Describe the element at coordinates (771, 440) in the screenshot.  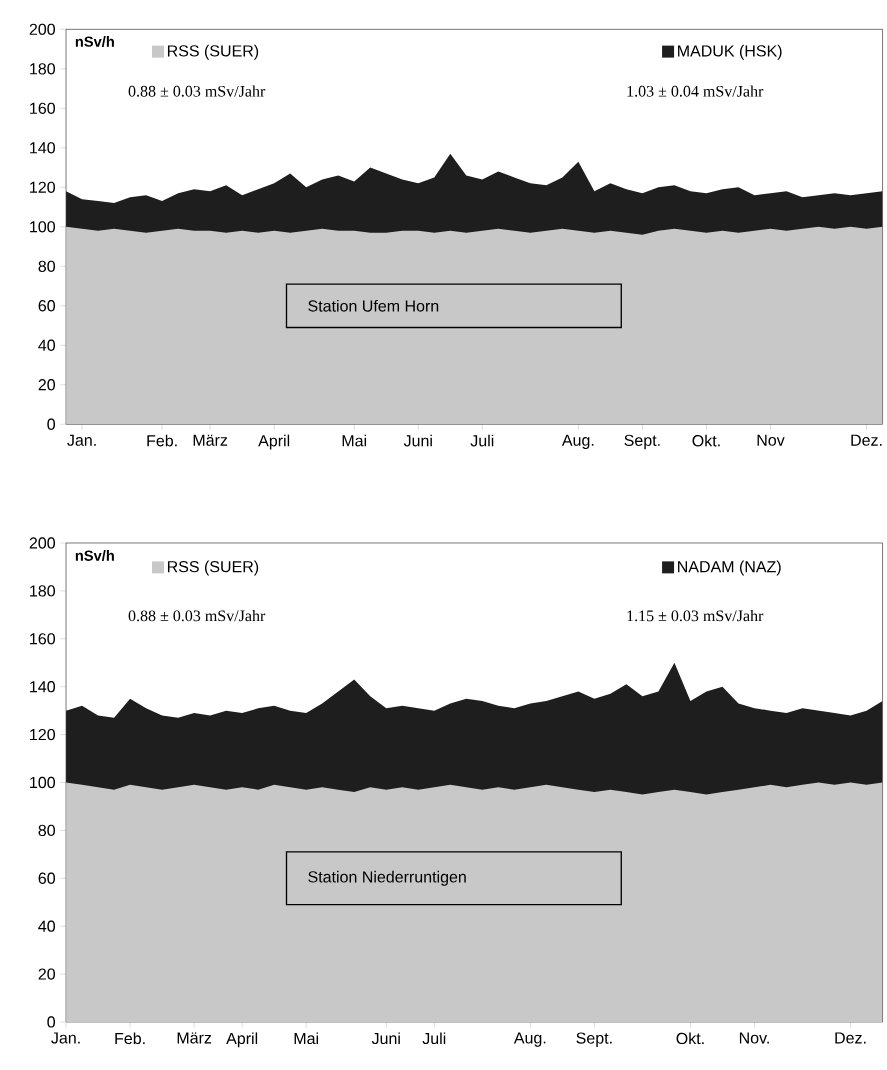
I see `x-tick-label: Nov` at that location.